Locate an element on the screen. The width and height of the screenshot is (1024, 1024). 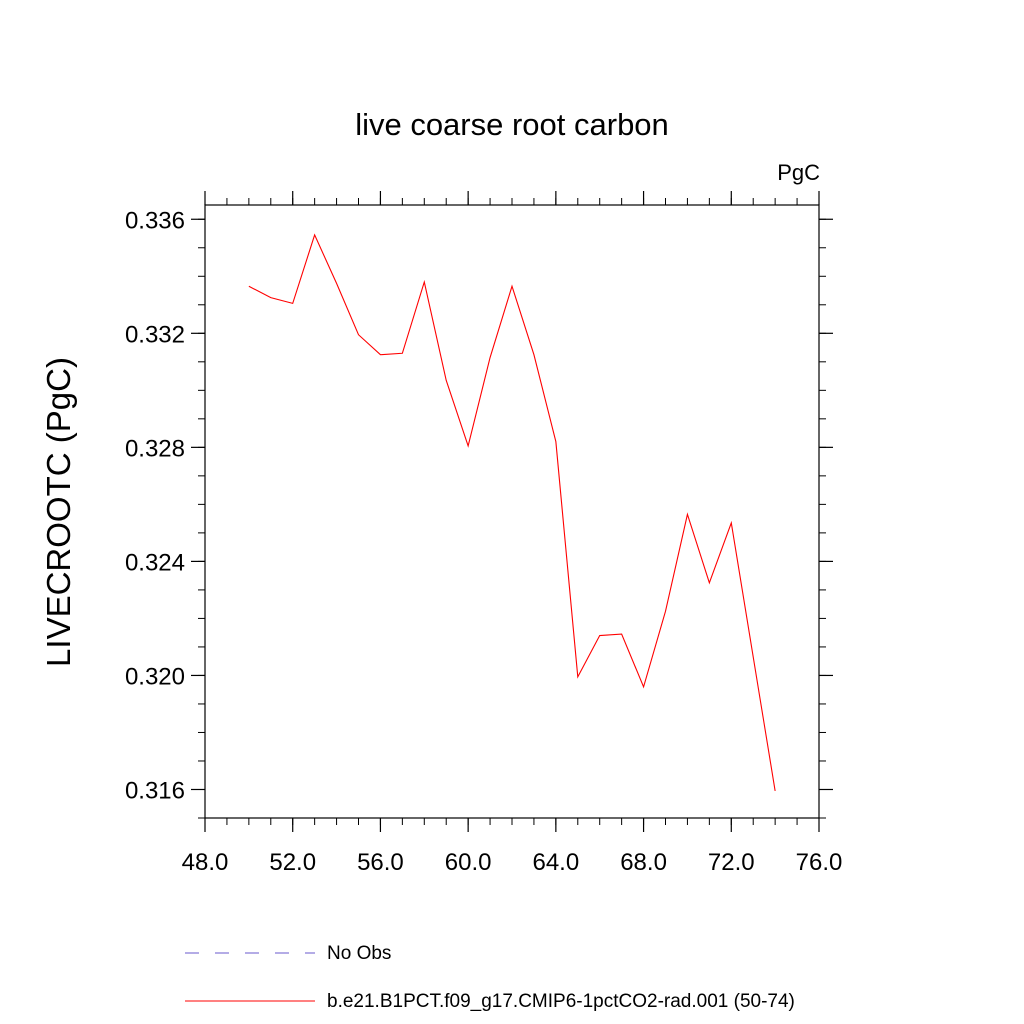
legend-label-no-obs: No Obs is located at coordinates (359, 953).